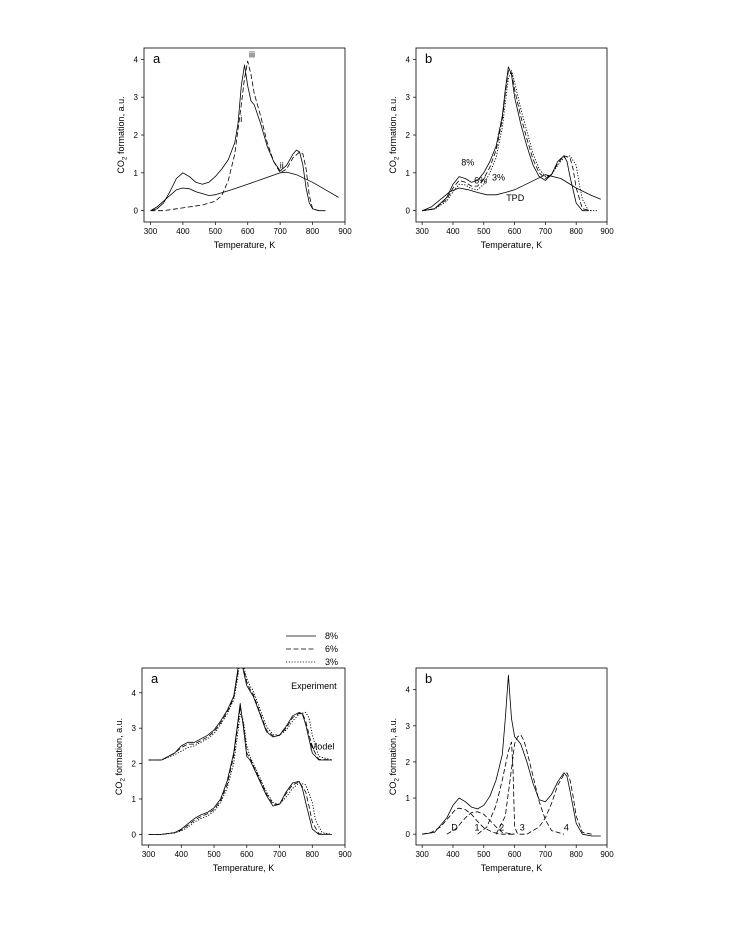 The width and height of the screenshot is (735, 936). Describe the element at coordinates (282, 165) in the screenshot. I see `annotation-label: ii` at that location.